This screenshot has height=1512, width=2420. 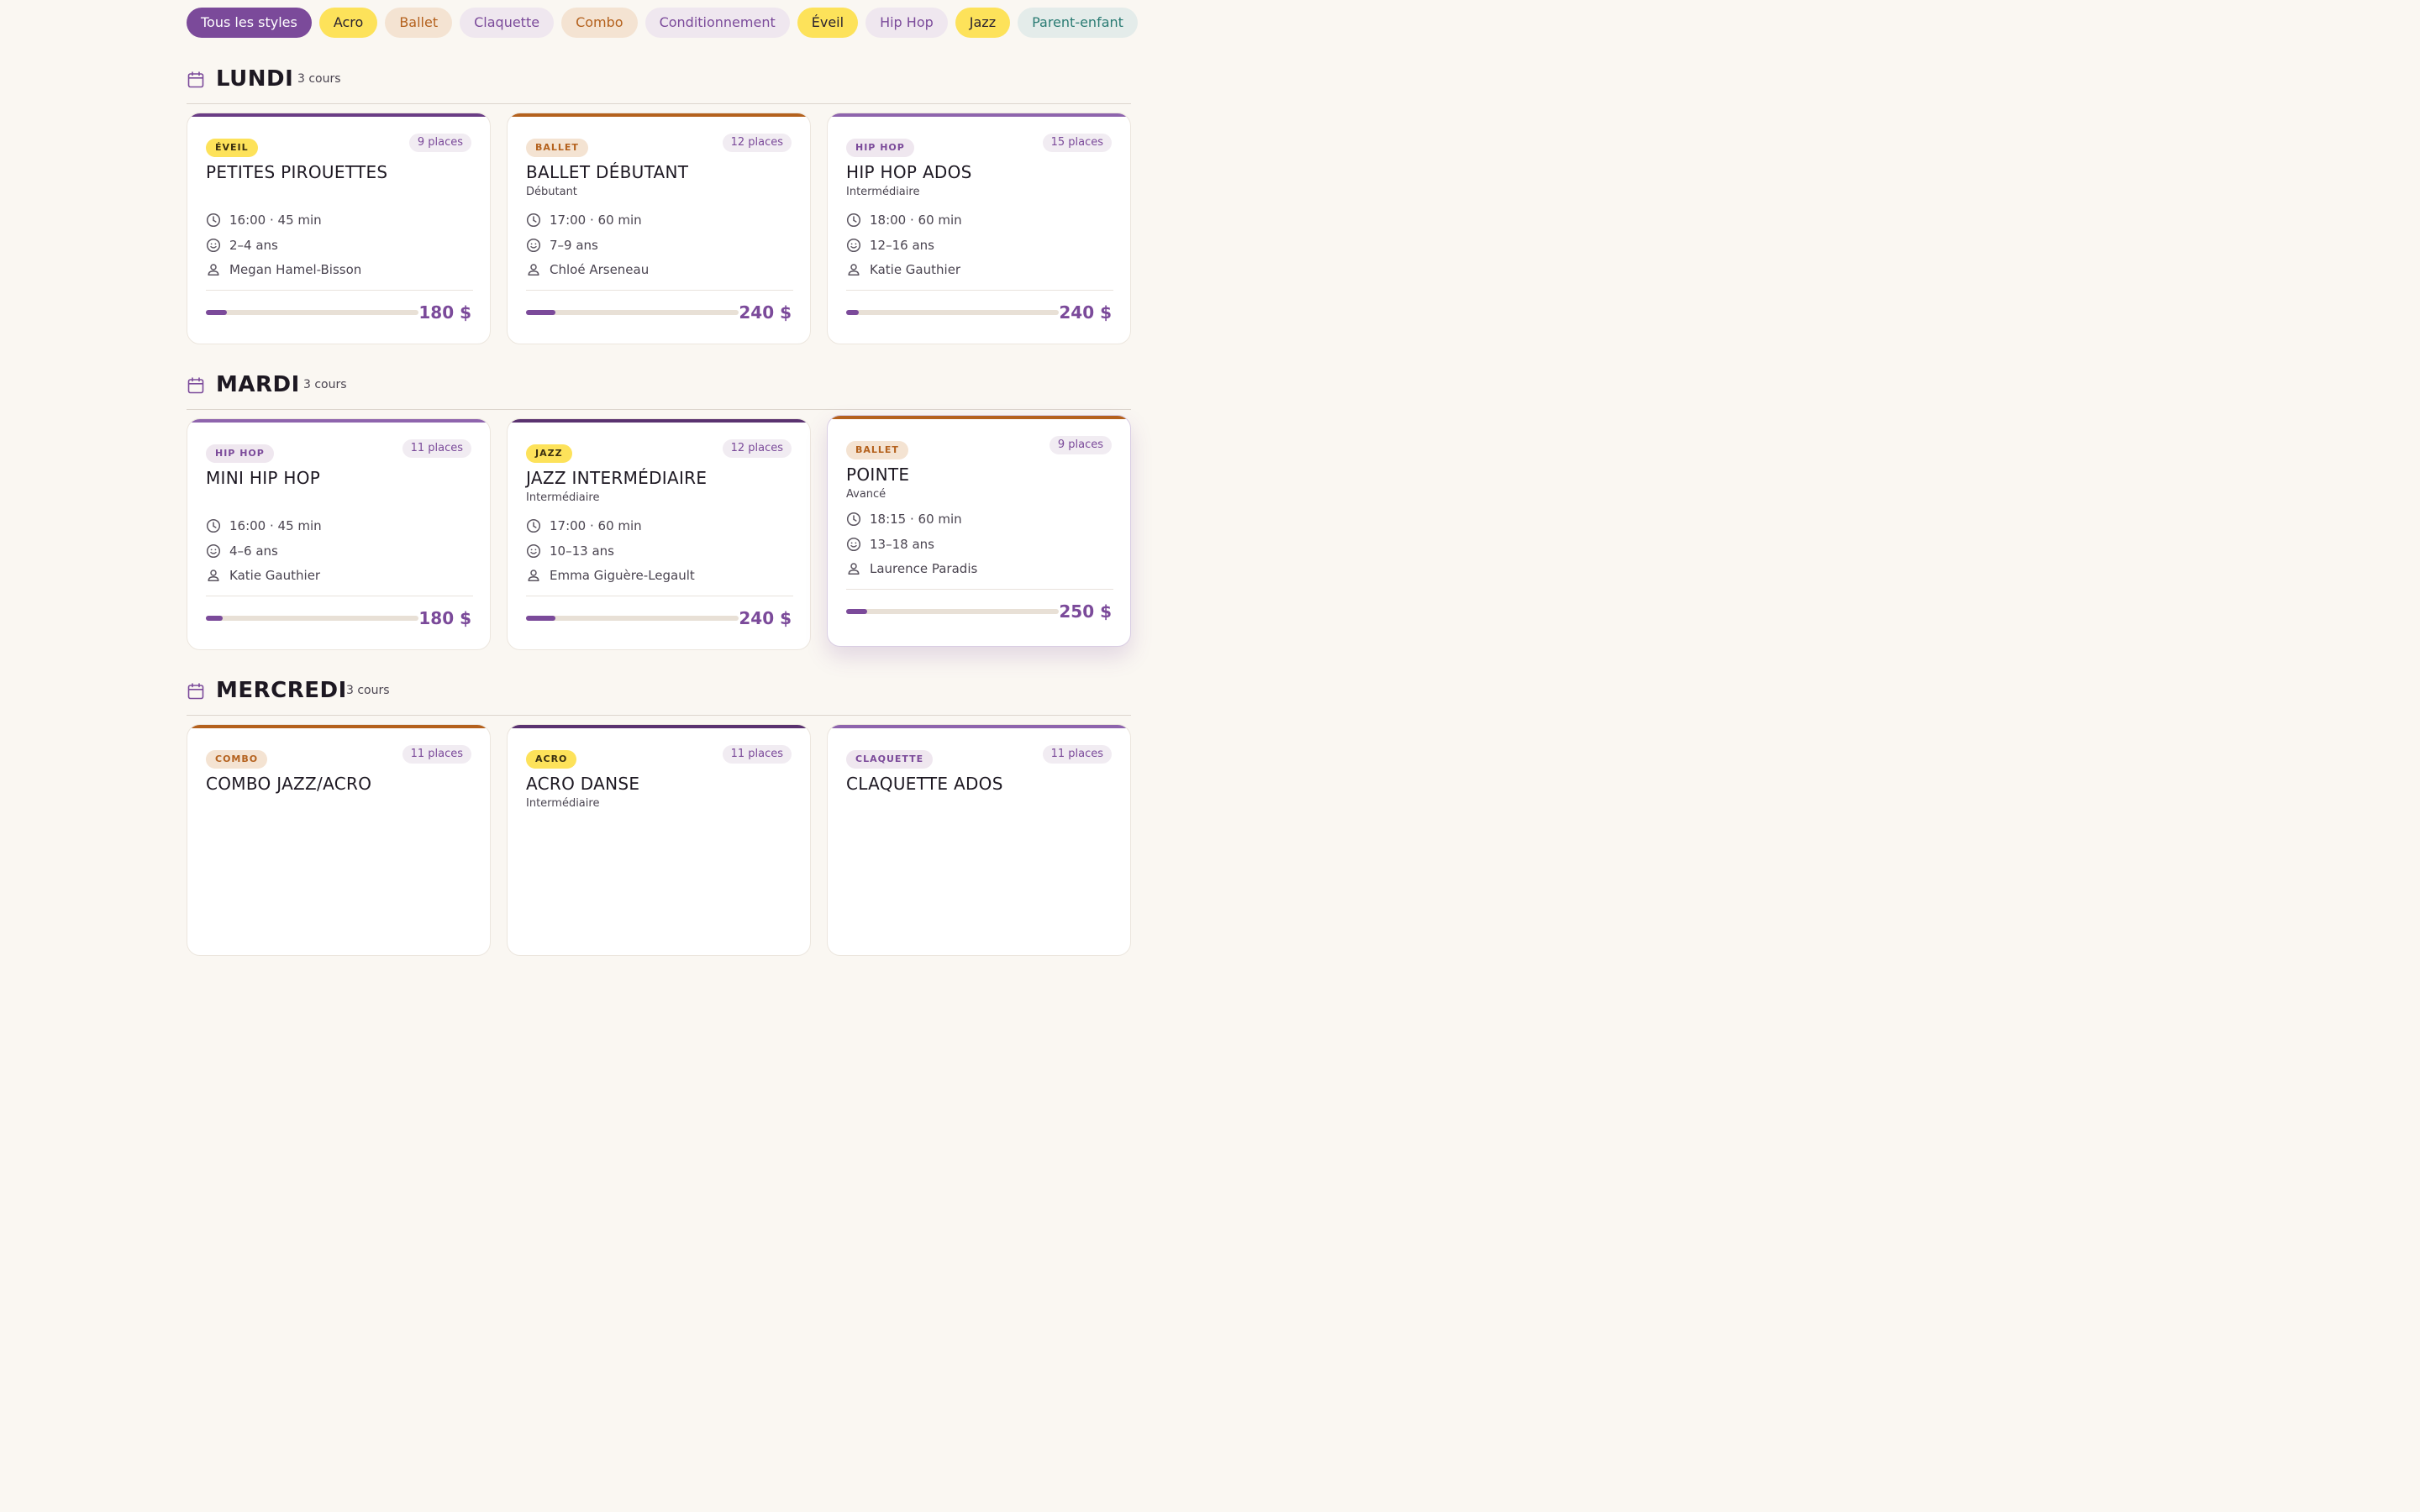 What do you see at coordinates (902, 245) in the screenshot?
I see `class-ages: 12–16 ans` at bounding box center [902, 245].